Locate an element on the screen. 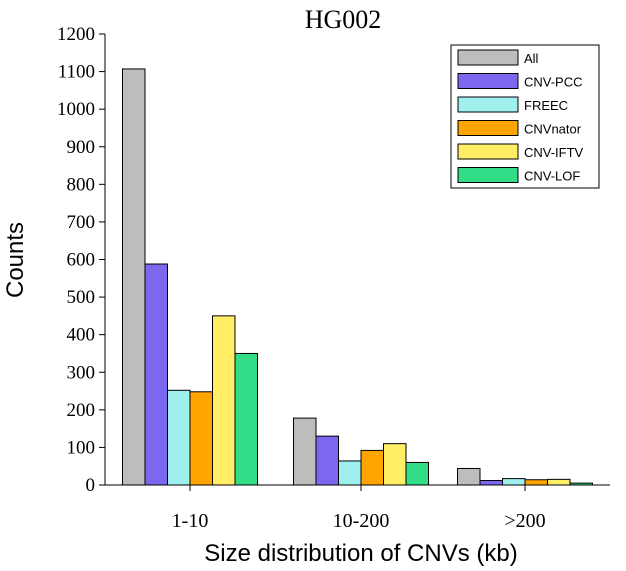 The width and height of the screenshot is (626, 571). y-axis: 0 100 200 300 400 500 600 700 800 900 1000 1100 1200 is located at coordinates (81, 260).